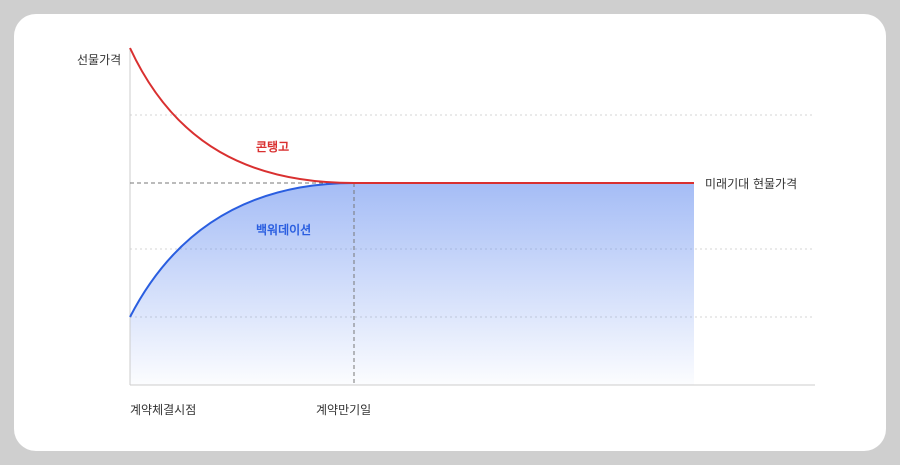  What do you see at coordinates (272, 147) in the screenshot?
I see `contango-label: 콘탱고` at bounding box center [272, 147].